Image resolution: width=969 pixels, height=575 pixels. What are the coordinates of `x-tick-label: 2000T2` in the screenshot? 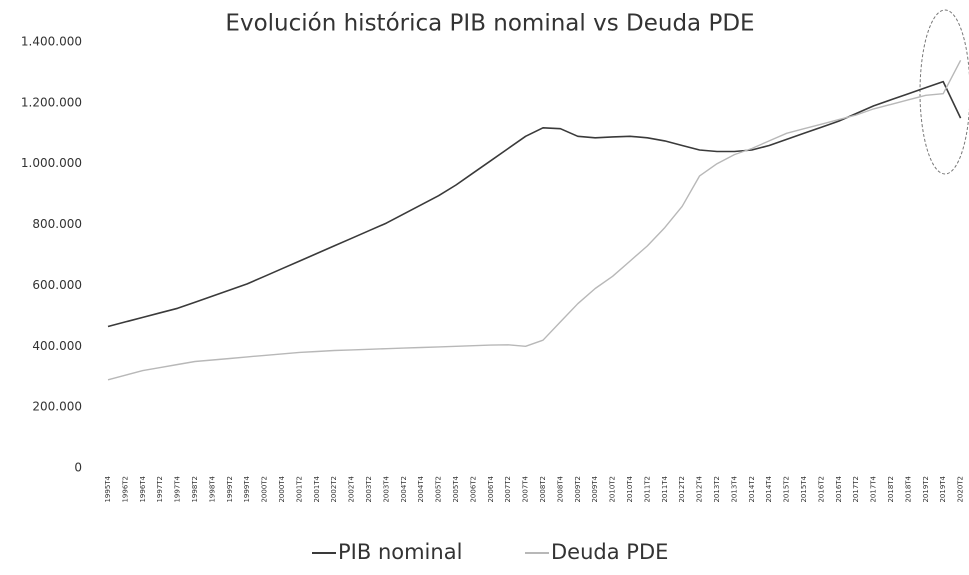 It's located at (265, 489).